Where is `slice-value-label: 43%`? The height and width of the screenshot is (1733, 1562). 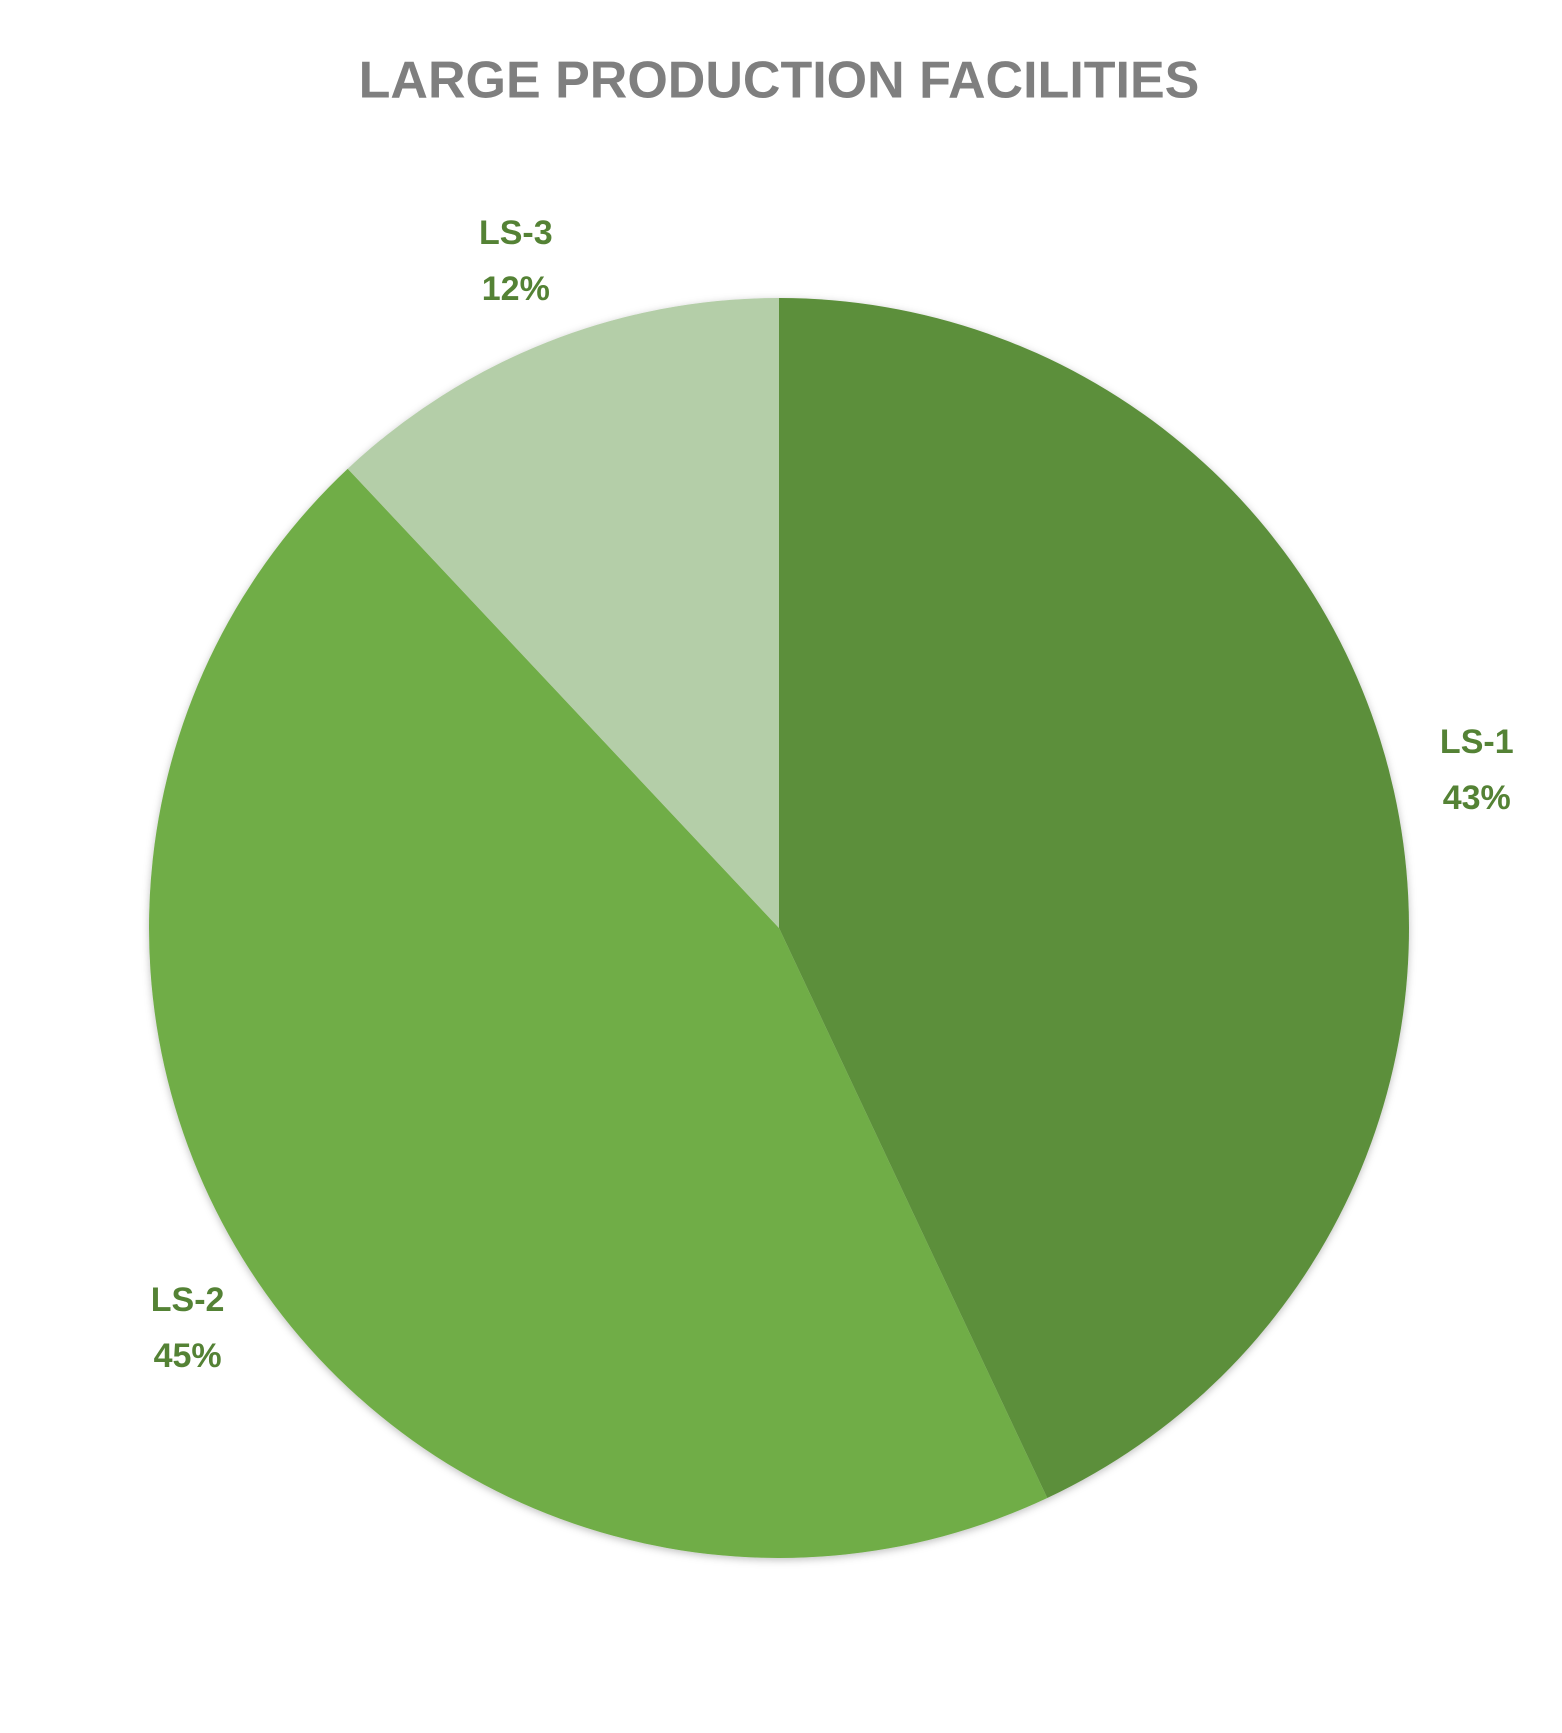
slice-value-label: 43% is located at coordinates (1477, 798).